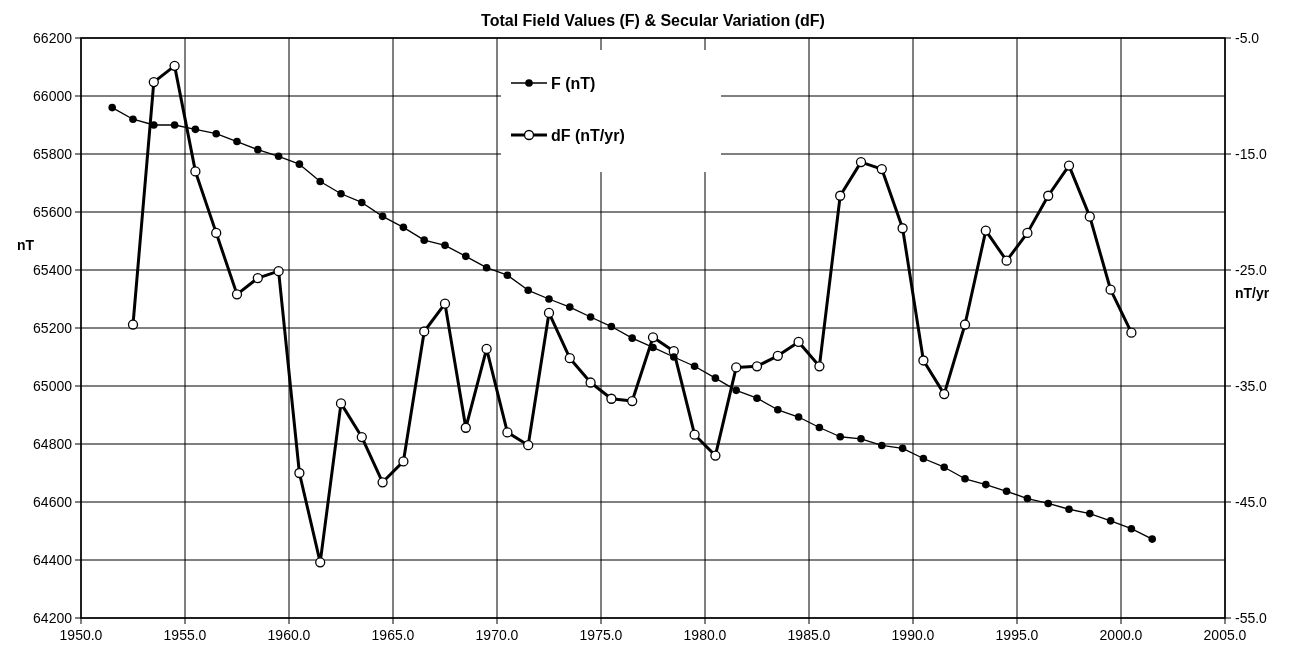 The image size is (1298, 655). What do you see at coordinates (289, 635) in the screenshot?
I see `x-tick-label: 1960.0` at bounding box center [289, 635].